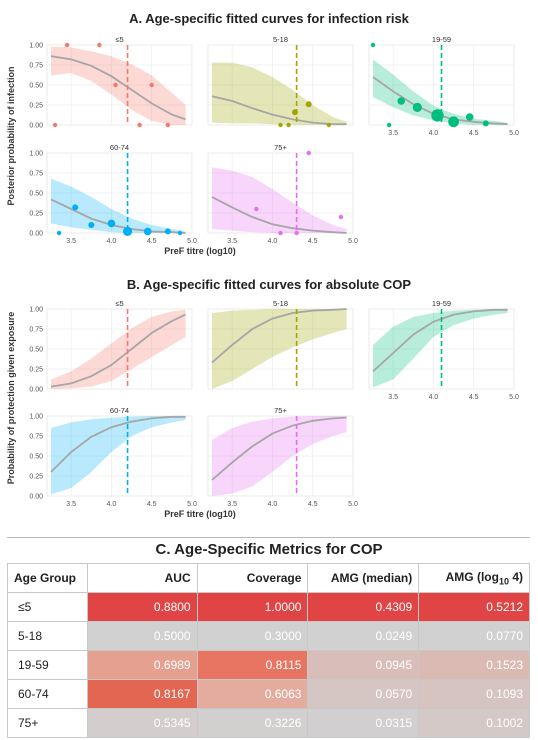 Image resolution: width=538 pixels, height=740 pixels. I want to click on panel-b-le5: ≤5 0.00 0.25 0.50 0.75 1.00, so click(111, 346).